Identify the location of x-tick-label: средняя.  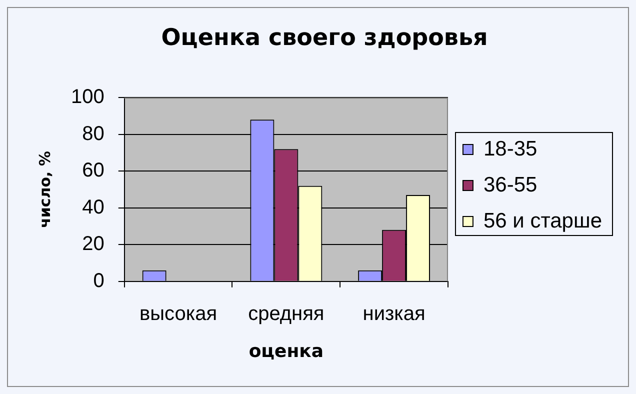
(286, 313).